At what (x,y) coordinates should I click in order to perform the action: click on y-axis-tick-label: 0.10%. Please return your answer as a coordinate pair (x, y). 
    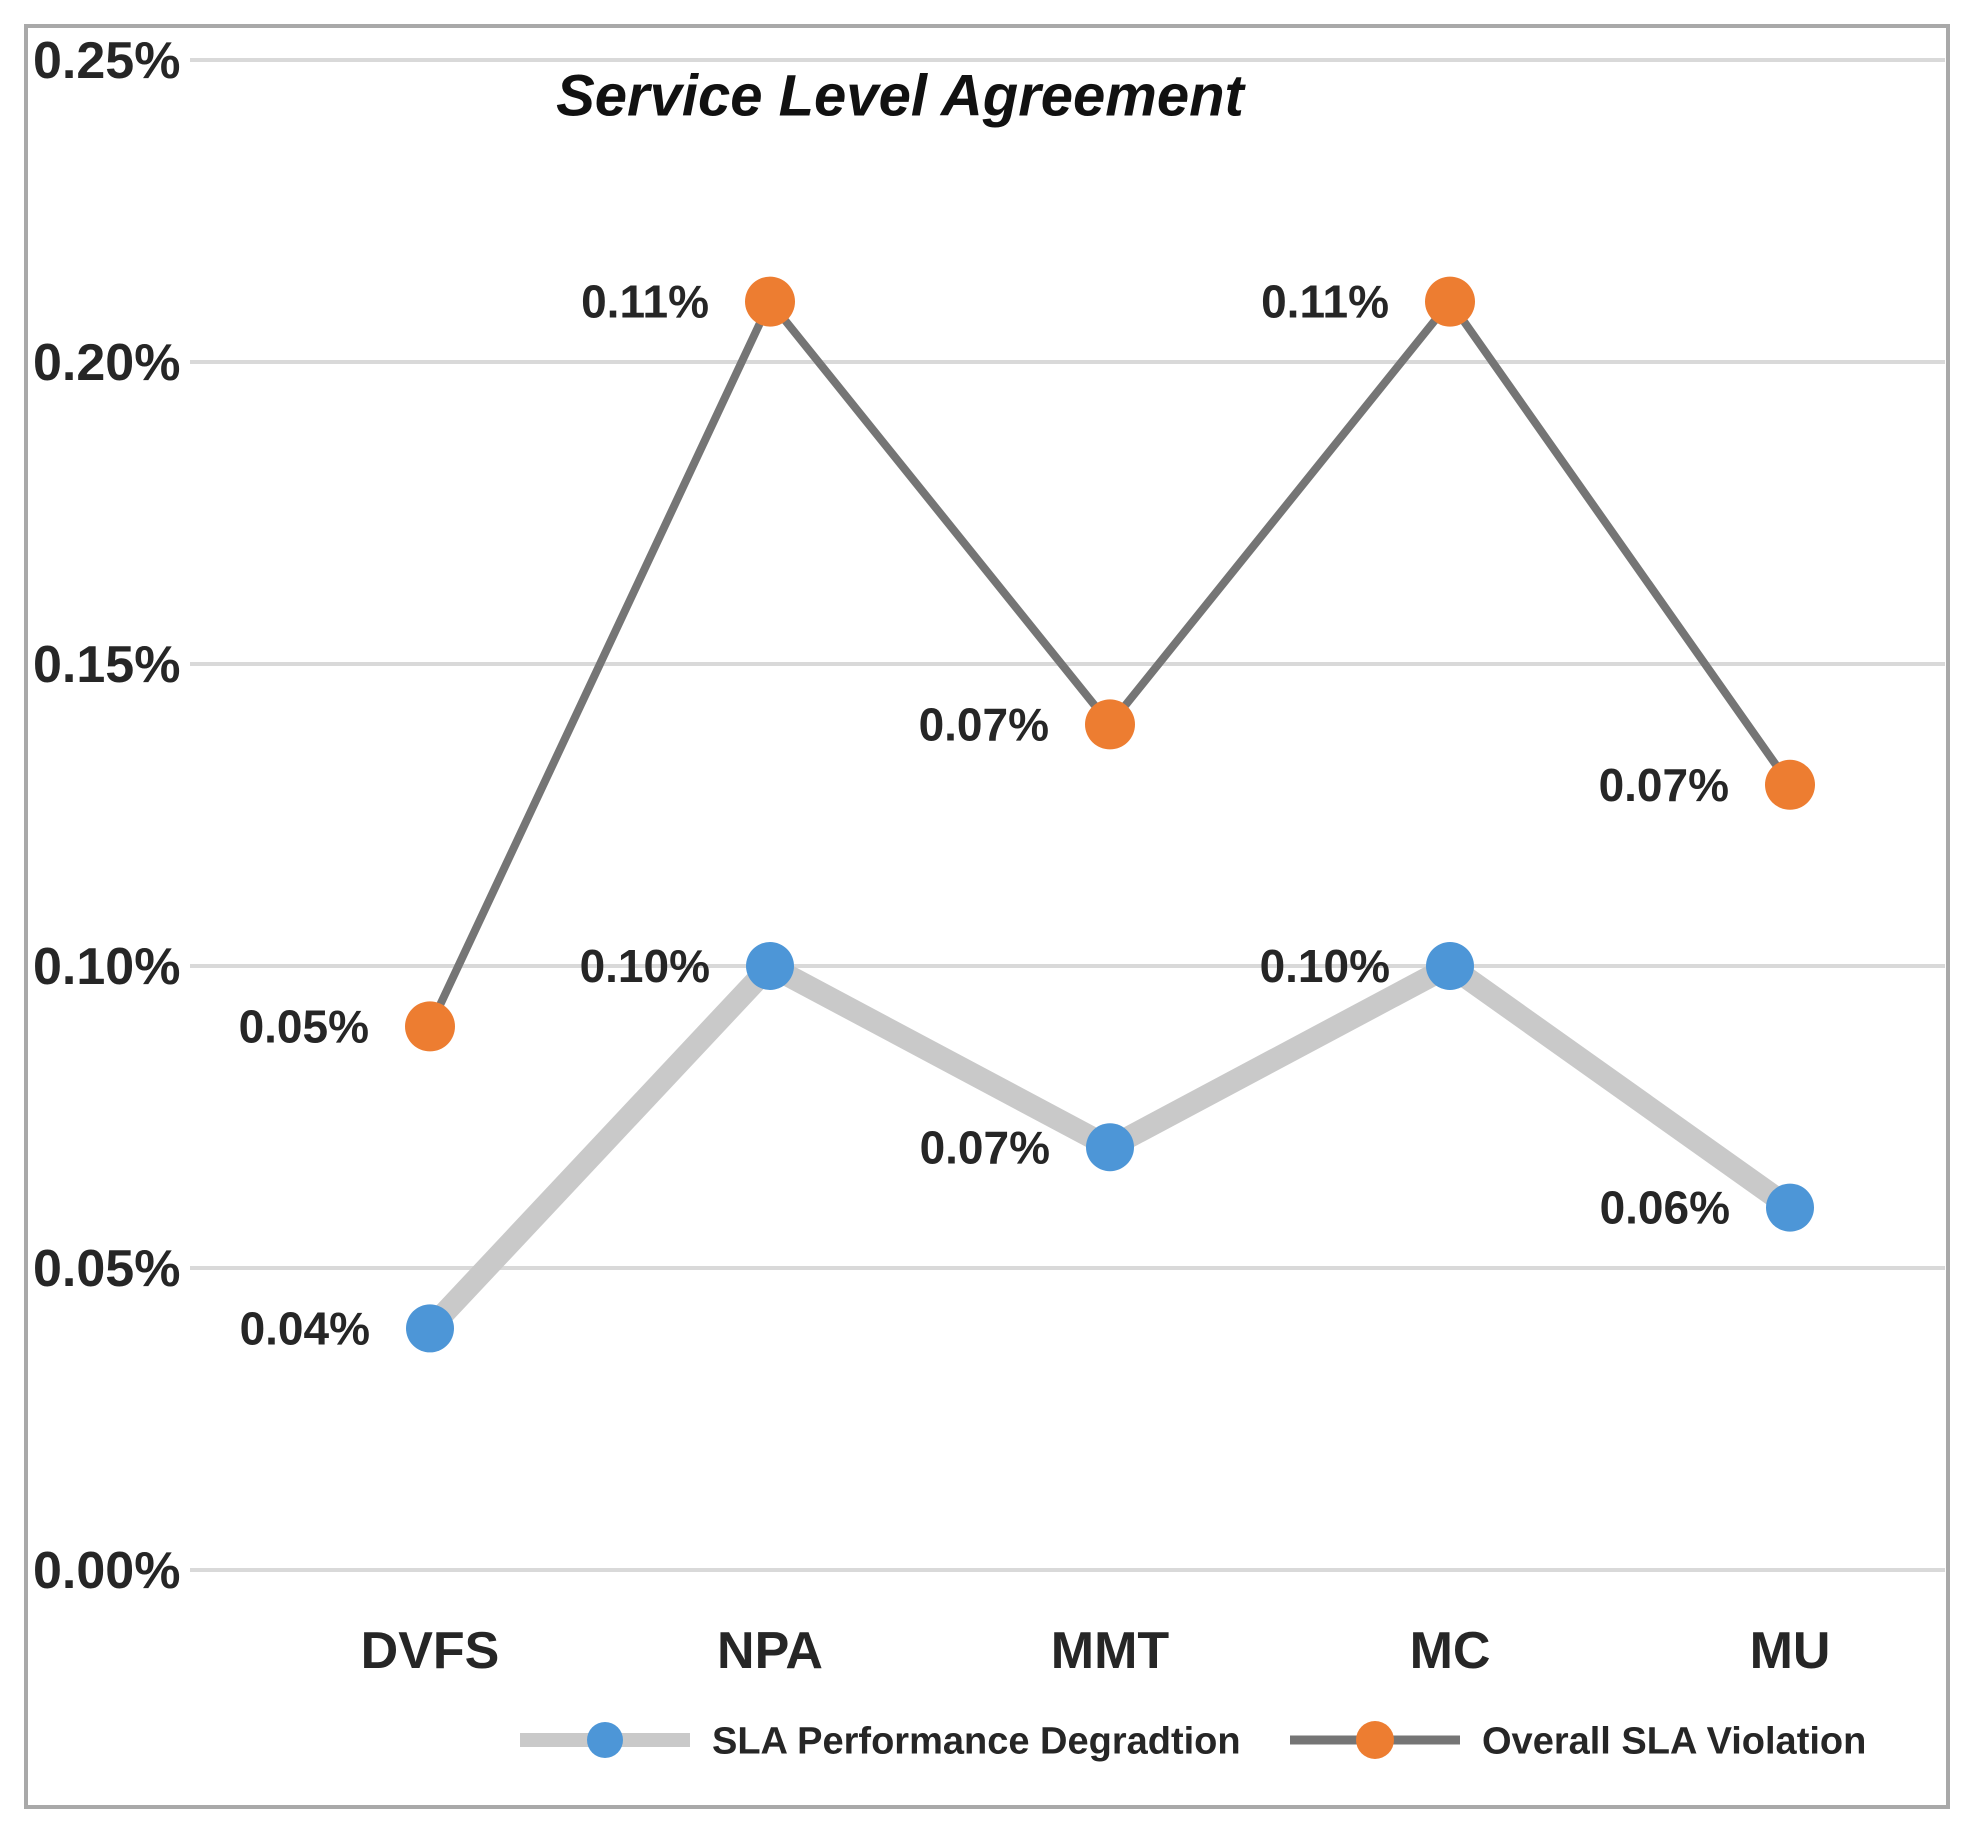
    Looking at the image, I should click on (106, 967).